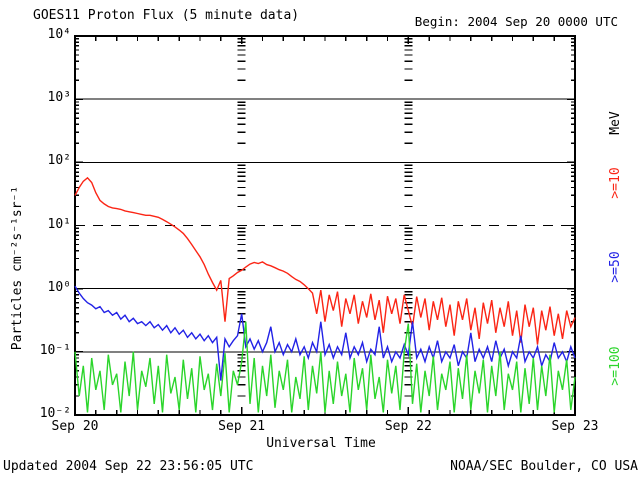 Image resolution: width=640 pixels, height=480 pixels. Describe the element at coordinates (59, 34) in the screenshot. I see `y-tick-label: 10⁴` at that location.